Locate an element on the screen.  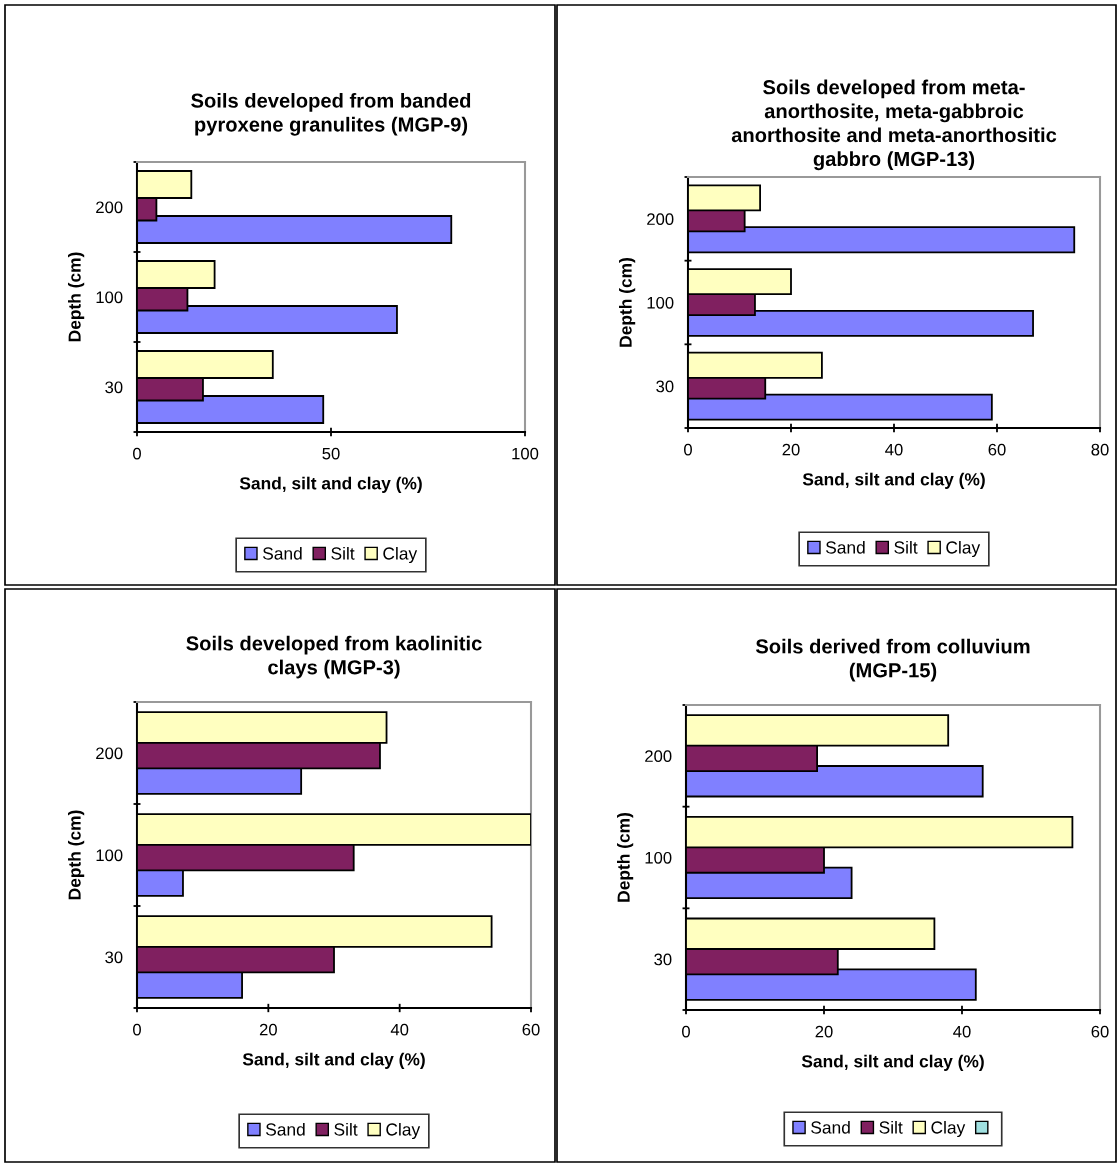
chart-title: Soils developed from banded pyroxene granulites (MGP-9) is located at coordinates (331, 114).